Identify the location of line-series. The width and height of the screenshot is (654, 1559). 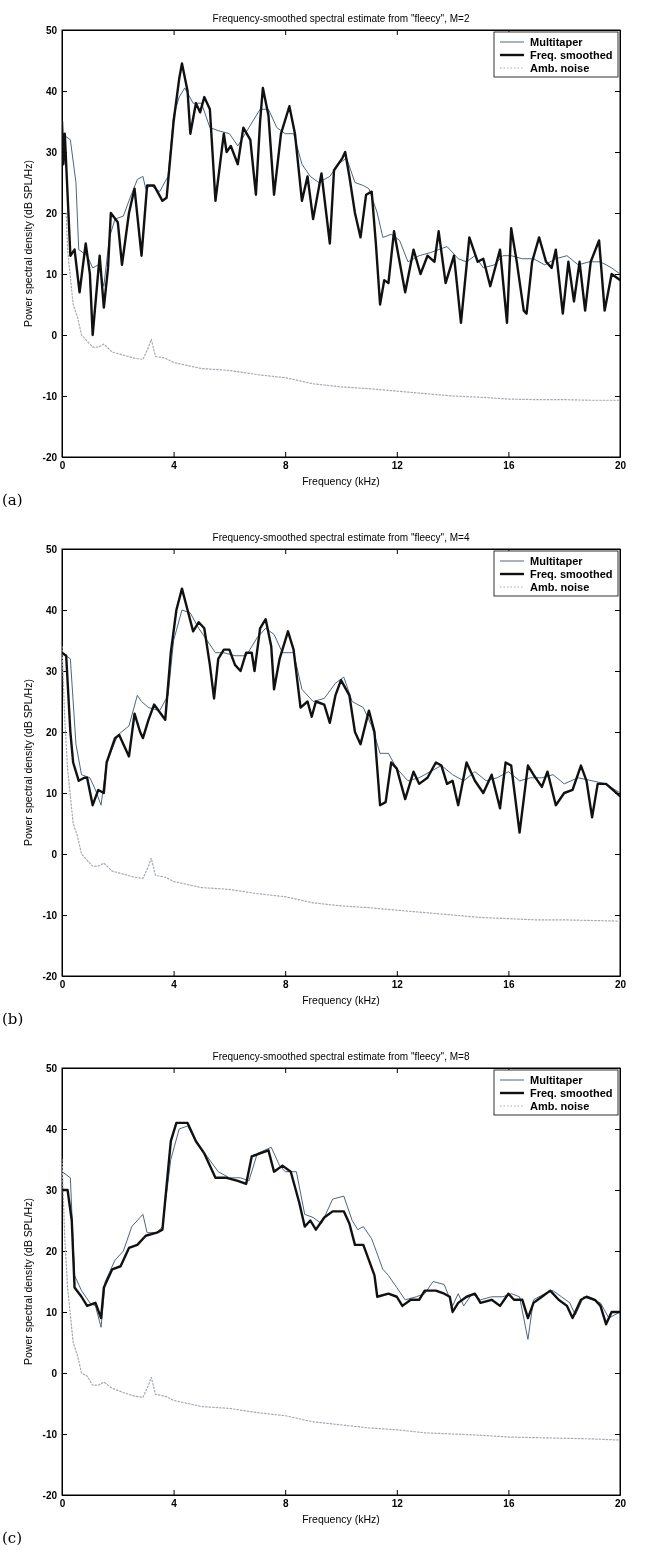
(342, 306).